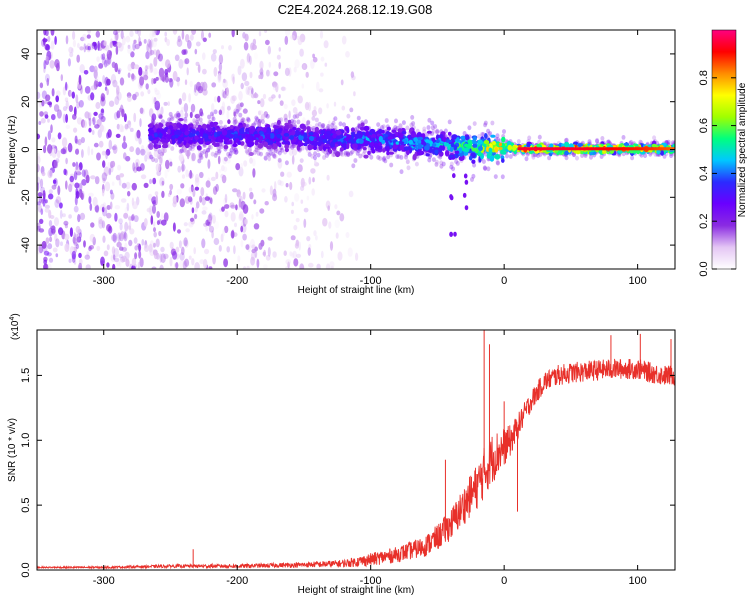  I want to click on y-tick-label: 40, so click(26, 54).